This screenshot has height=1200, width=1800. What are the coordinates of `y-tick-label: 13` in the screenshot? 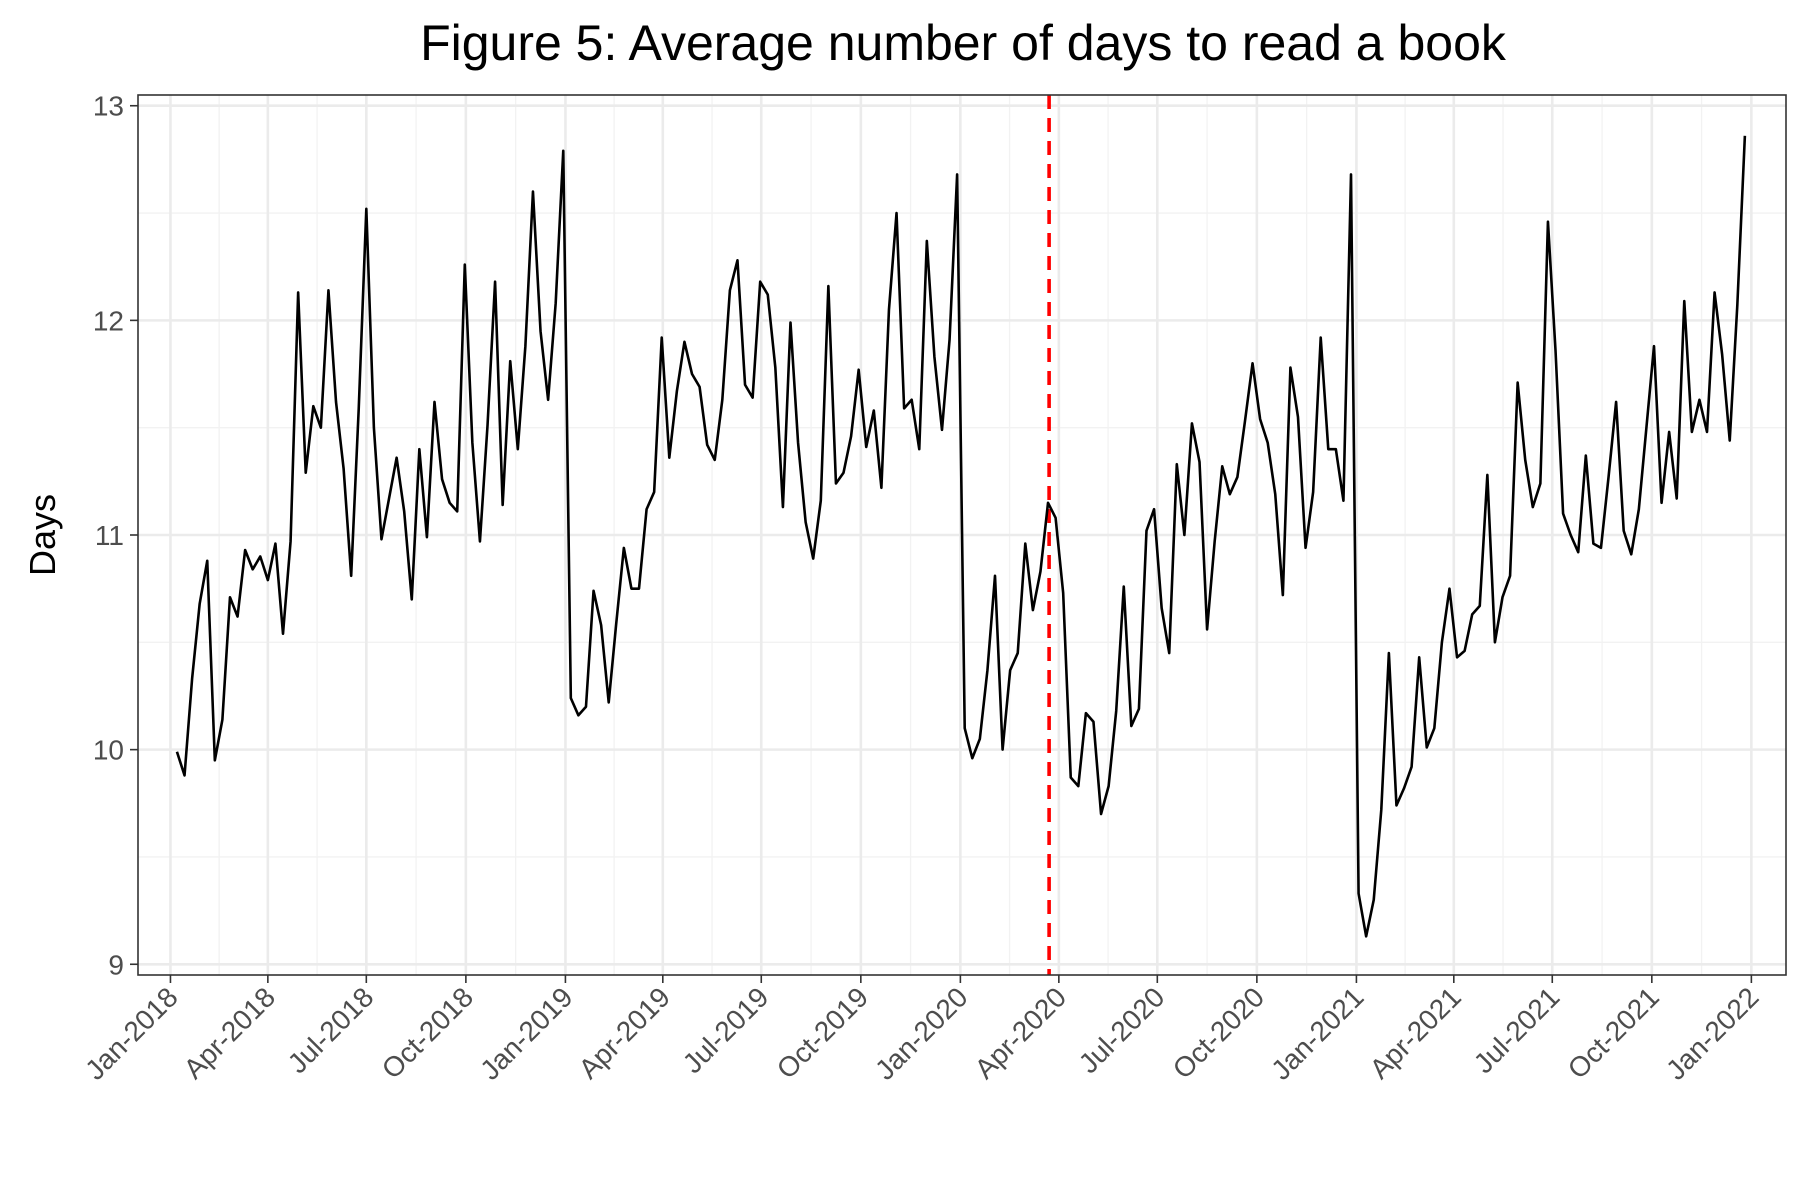 It's located at (108, 106).